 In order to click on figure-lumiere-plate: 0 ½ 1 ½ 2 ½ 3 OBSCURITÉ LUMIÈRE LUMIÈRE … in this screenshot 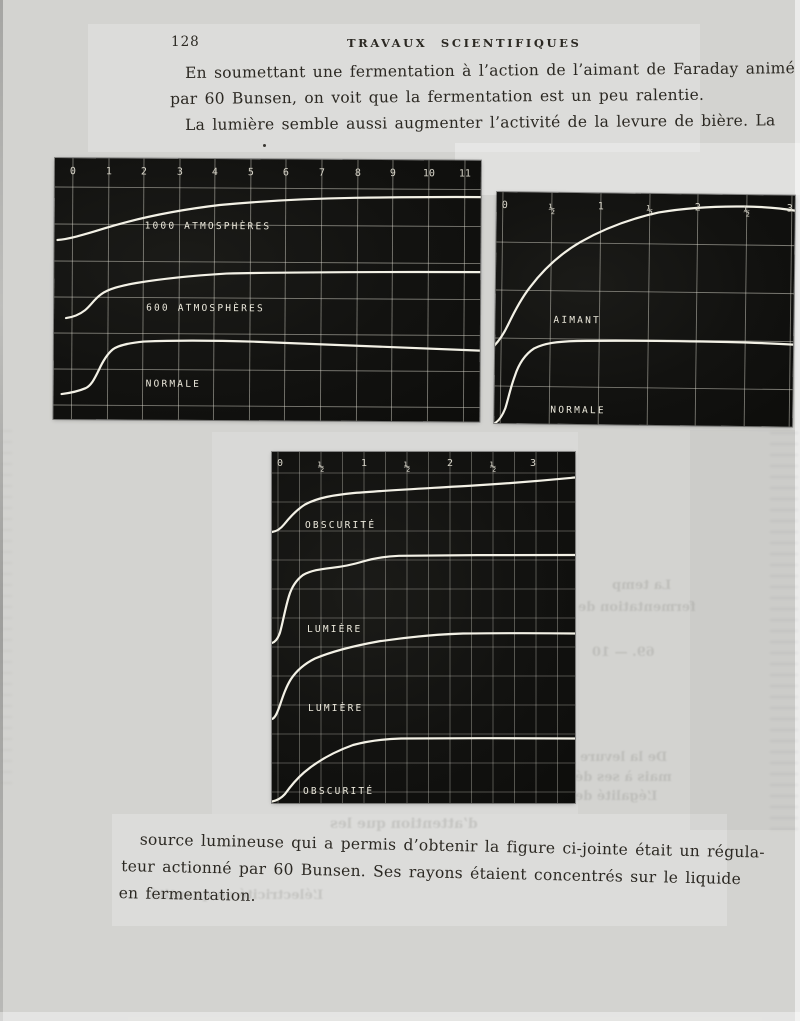, I will do `click(423, 627)`.